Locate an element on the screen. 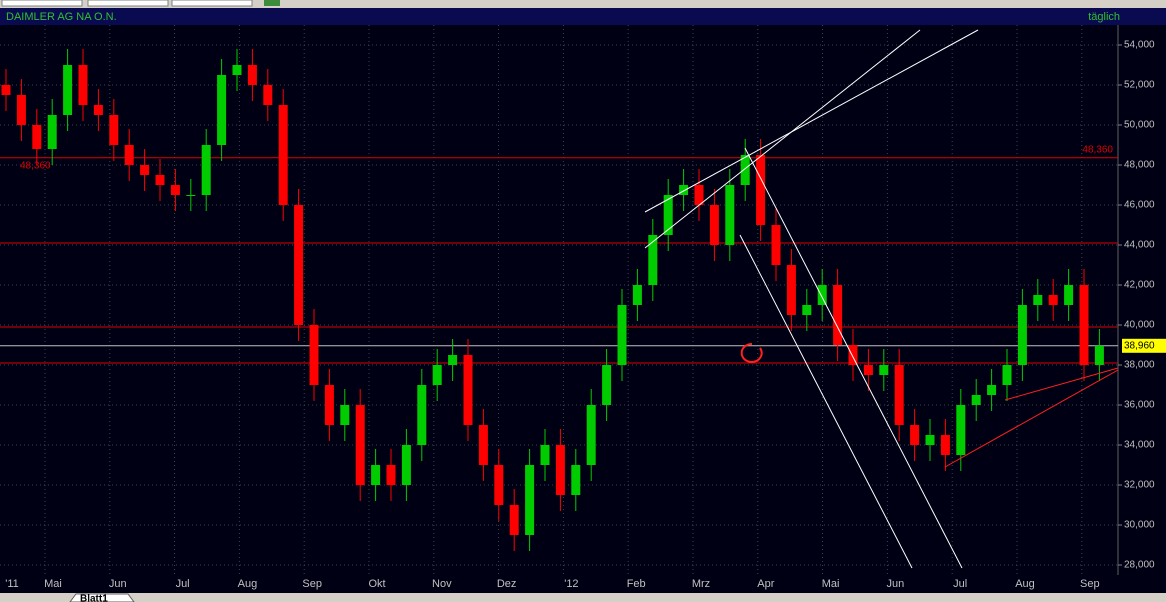 This screenshot has height=602, width=1166. y-tick-label: 40,000 is located at coordinates (1139, 325).